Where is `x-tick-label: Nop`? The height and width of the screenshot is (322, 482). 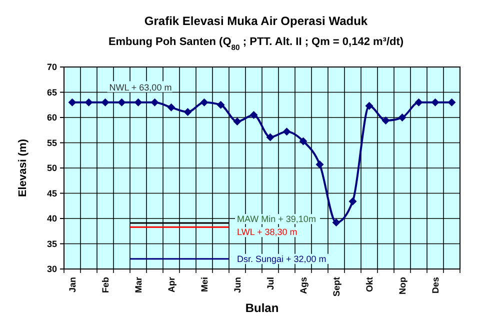
x-tick-label: Nop is located at coordinates (402, 285).